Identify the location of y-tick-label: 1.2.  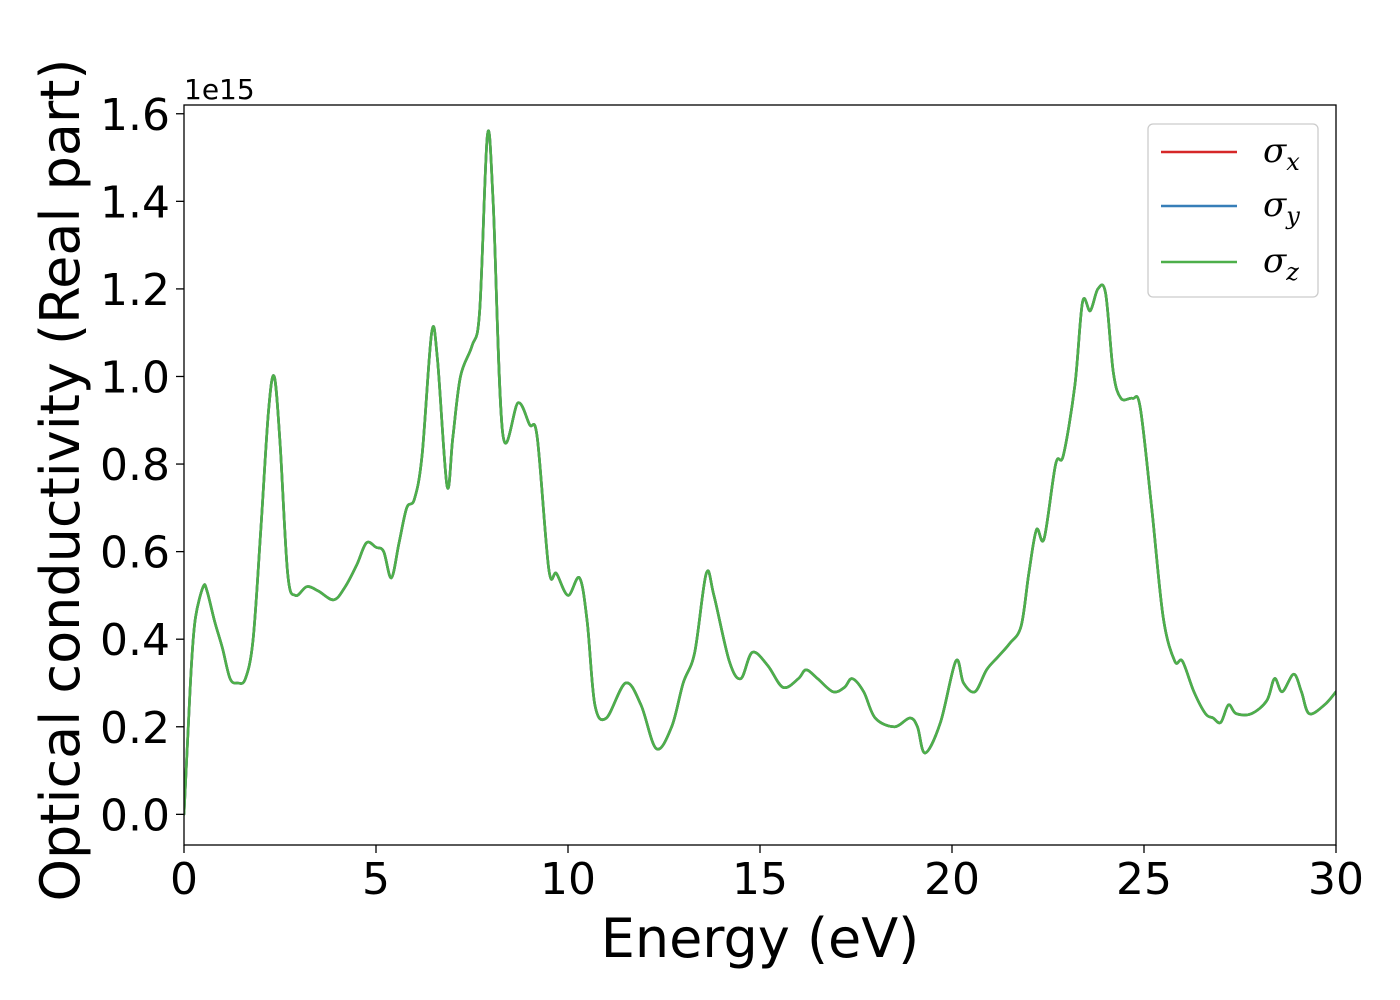
(135, 290).